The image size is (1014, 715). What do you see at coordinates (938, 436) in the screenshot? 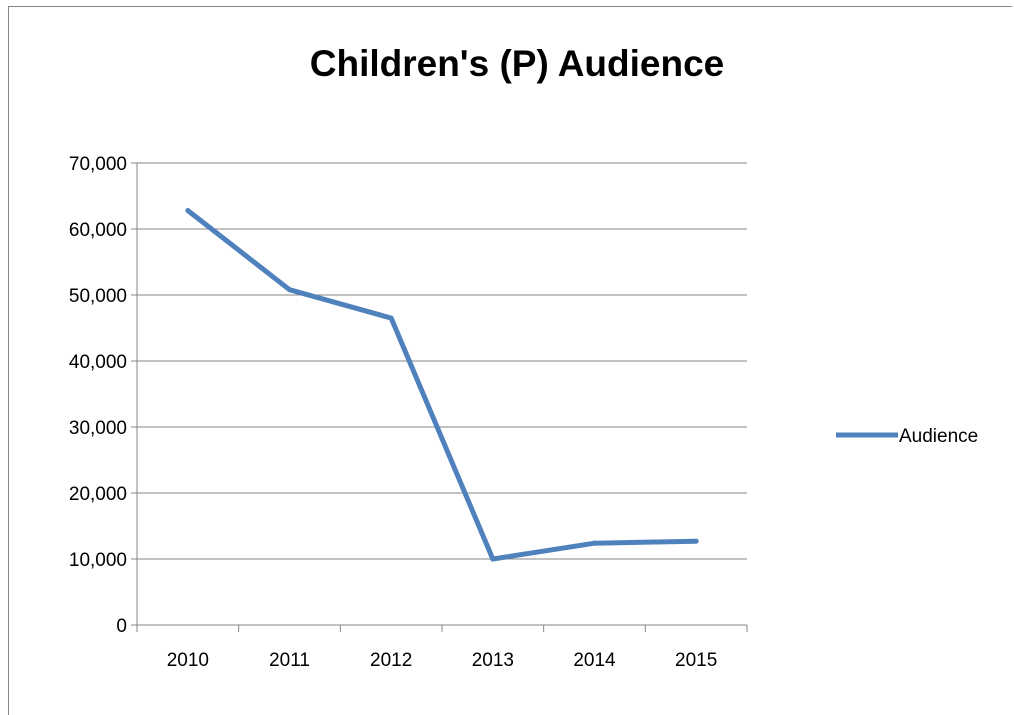
I see `legend-label-audience: Audience` at bounding box center [938, 436].